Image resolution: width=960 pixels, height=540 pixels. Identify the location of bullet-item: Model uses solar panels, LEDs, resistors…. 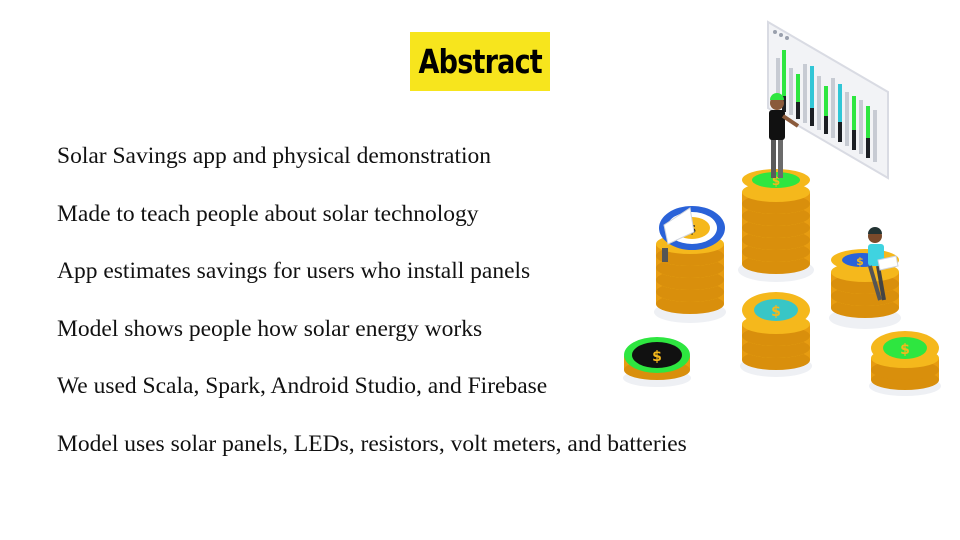
(372, 443).